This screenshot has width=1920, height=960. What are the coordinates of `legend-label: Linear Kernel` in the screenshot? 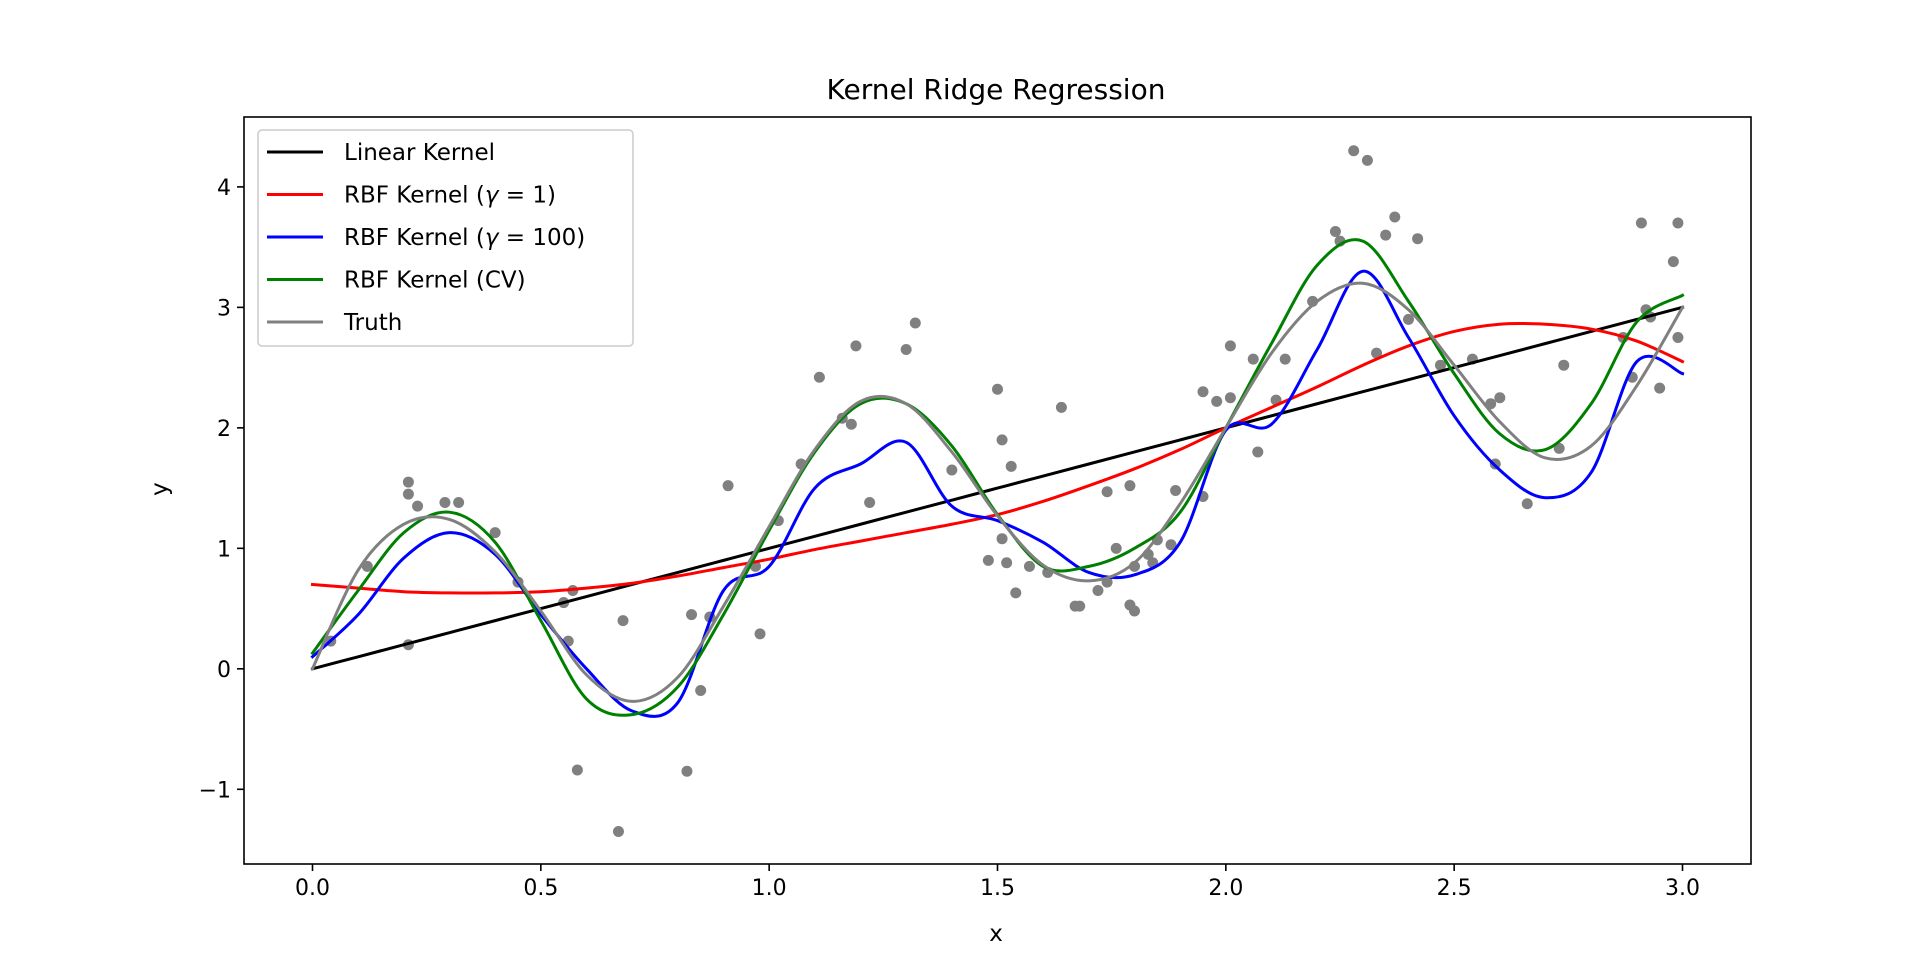 It's located at (419, 153).